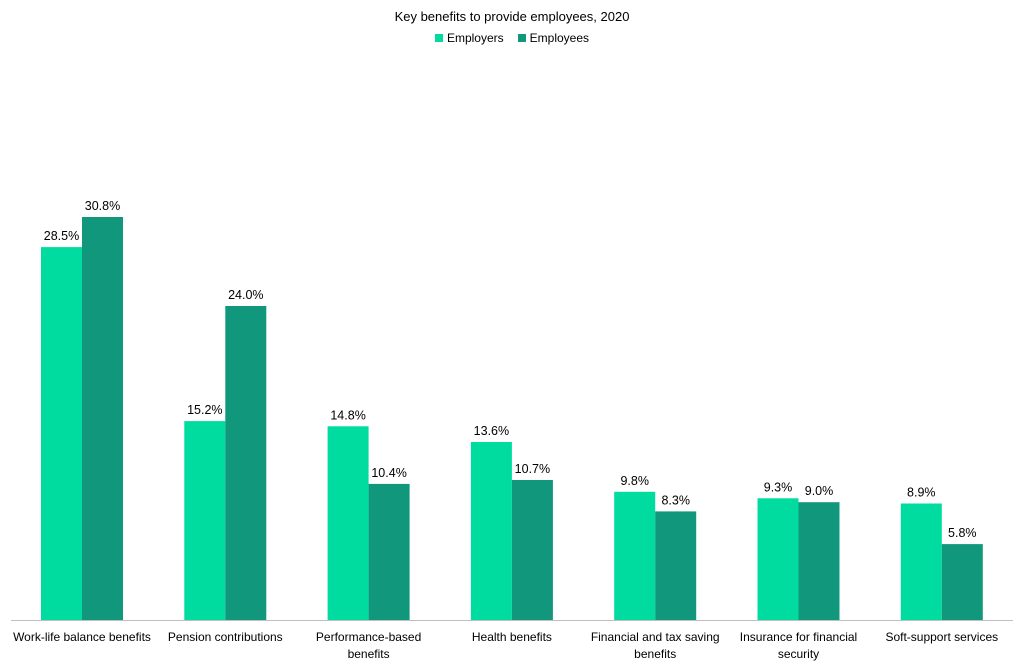 The width and height of the screenshot is (1024, 668). Describe the element at coordinates (438, 38) in the screenshot. I see `legend-swatch-employers` at that location.